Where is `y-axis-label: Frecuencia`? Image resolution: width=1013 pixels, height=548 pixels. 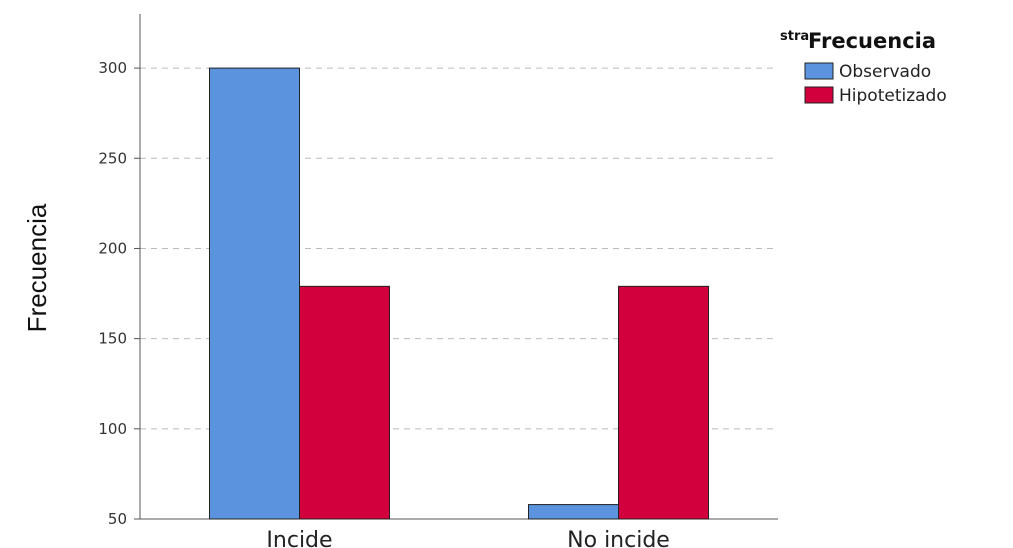
y-axis-label: Frecuencia is located at coordinates (37, 267).